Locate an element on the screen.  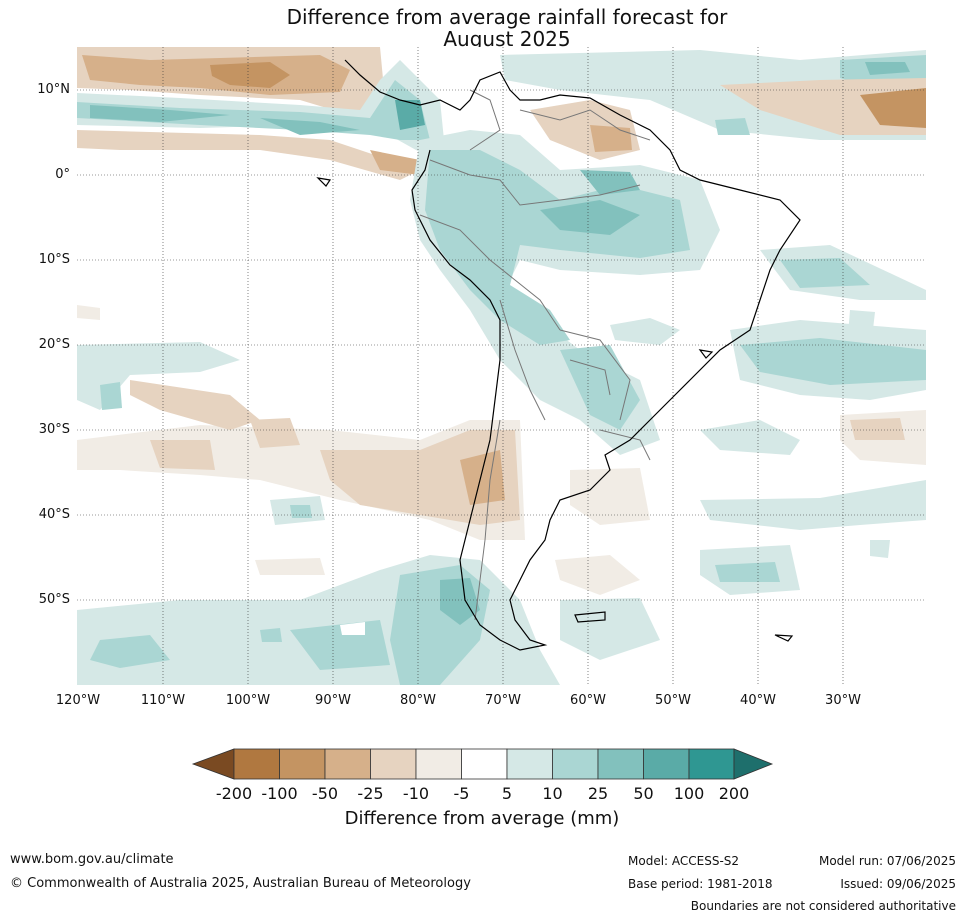
colorbar-label: 10 is located at coordinates (552, 793).